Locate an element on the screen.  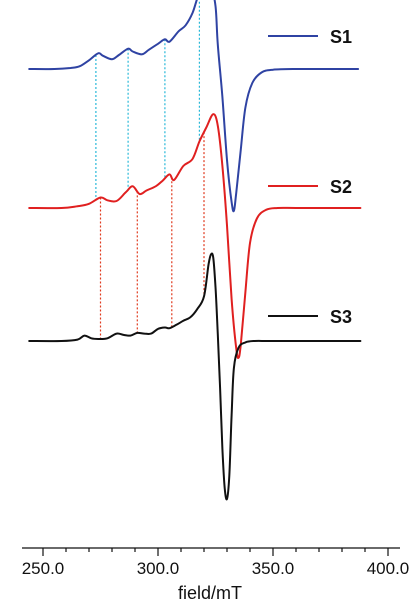
x-tick-label: 400.0 is located at coordinates (388, 568).